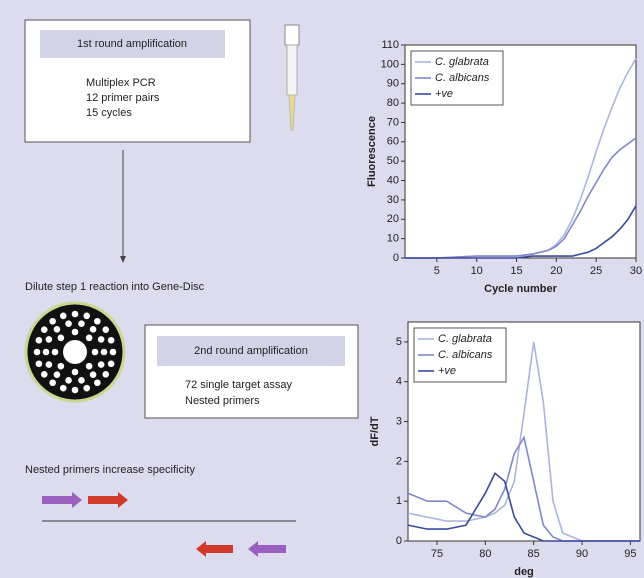 The image size is (644, 578). Describe the element at coordinates (393, 122) in the screenshot. I see `y-tick-label: 70` at that location.